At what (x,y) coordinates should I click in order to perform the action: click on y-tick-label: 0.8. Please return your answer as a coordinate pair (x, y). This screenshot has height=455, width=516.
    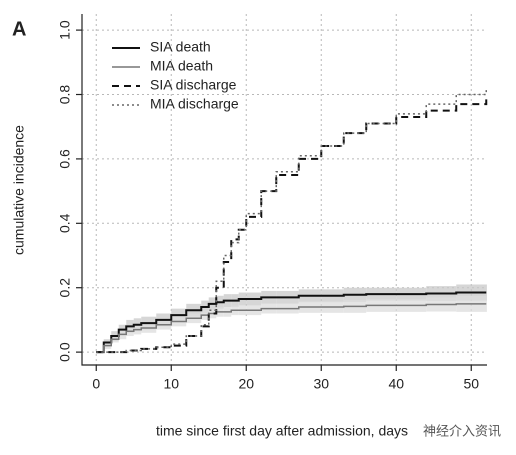
    Looking at the image, I should click on (65, 95).